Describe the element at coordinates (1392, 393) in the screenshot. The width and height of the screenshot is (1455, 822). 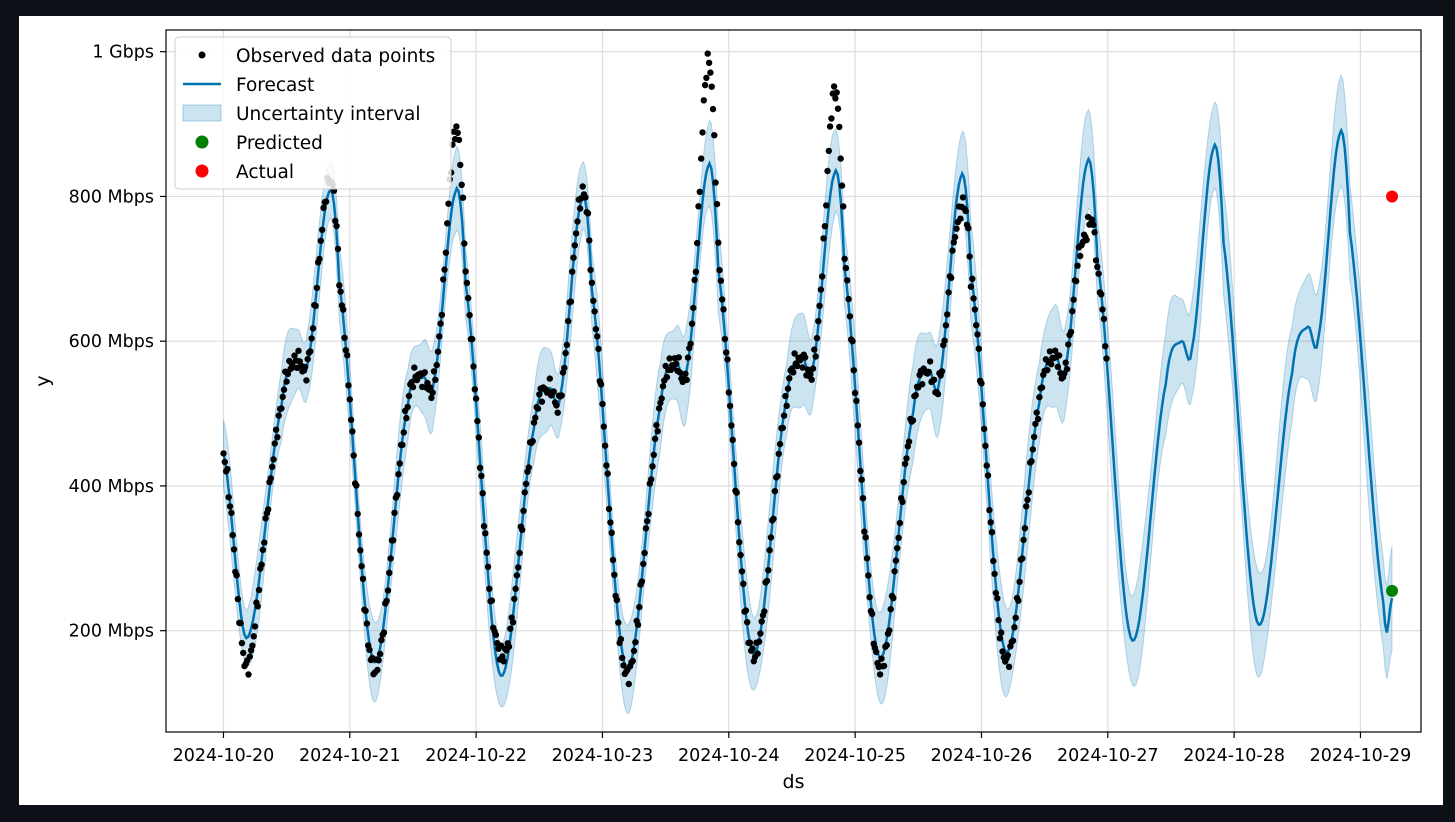
I see `highlight-points` at that location.